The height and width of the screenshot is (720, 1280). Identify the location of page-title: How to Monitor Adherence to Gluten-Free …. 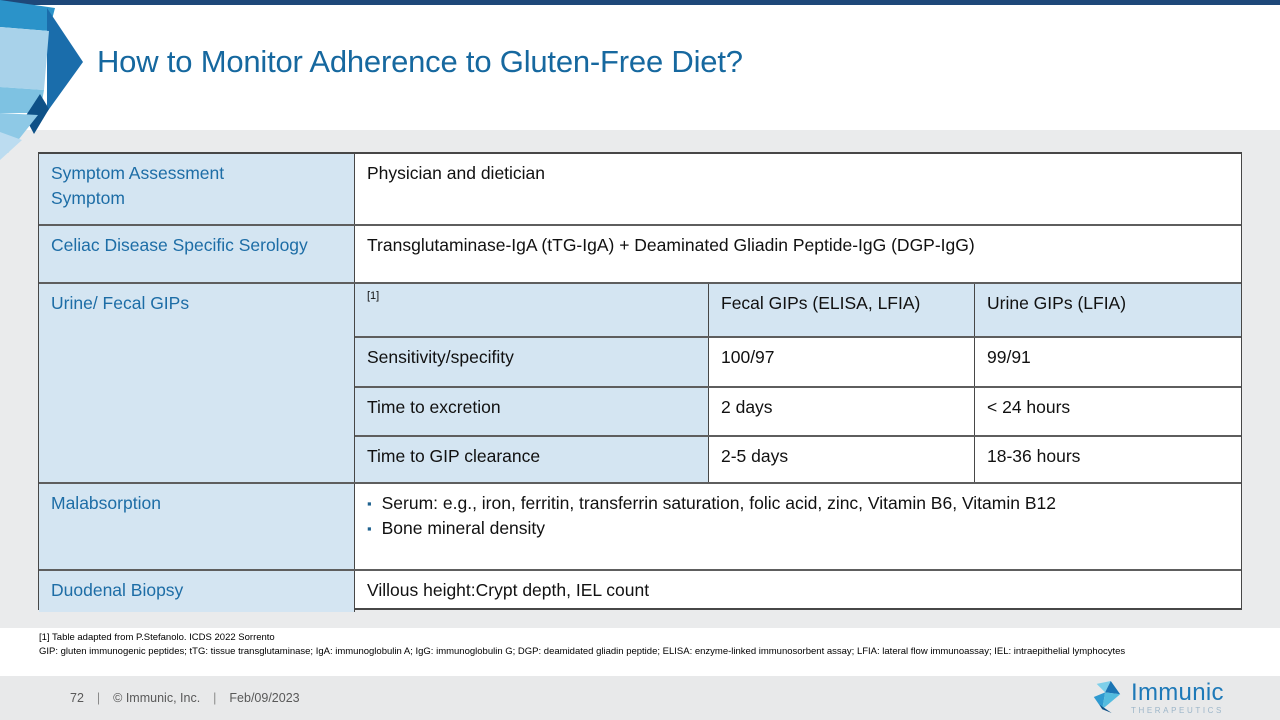
(420, 61).